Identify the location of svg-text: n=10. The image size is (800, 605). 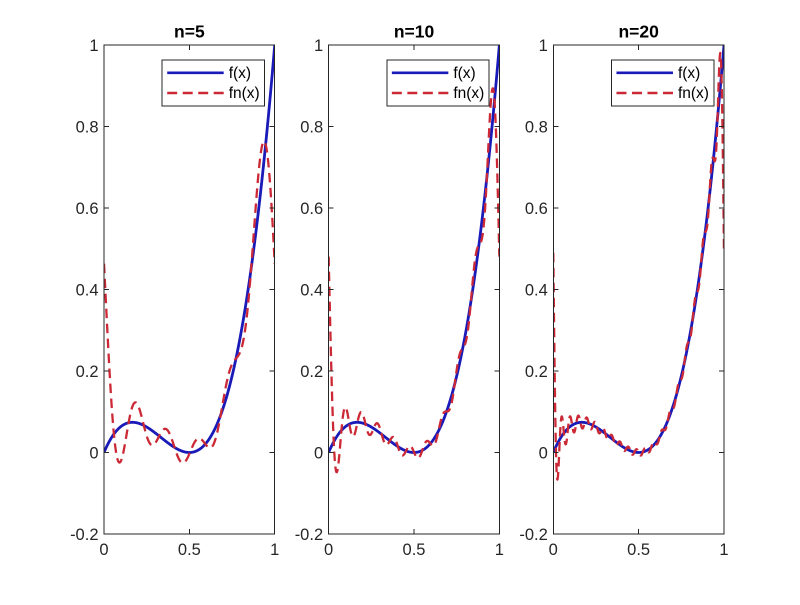
(414, 32).